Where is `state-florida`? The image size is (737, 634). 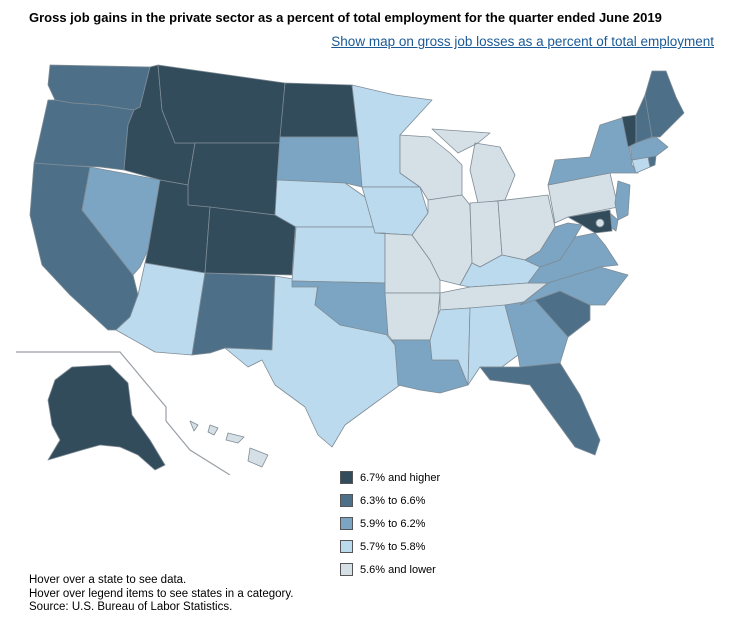
state-florida is located at coordinates (540, 409).